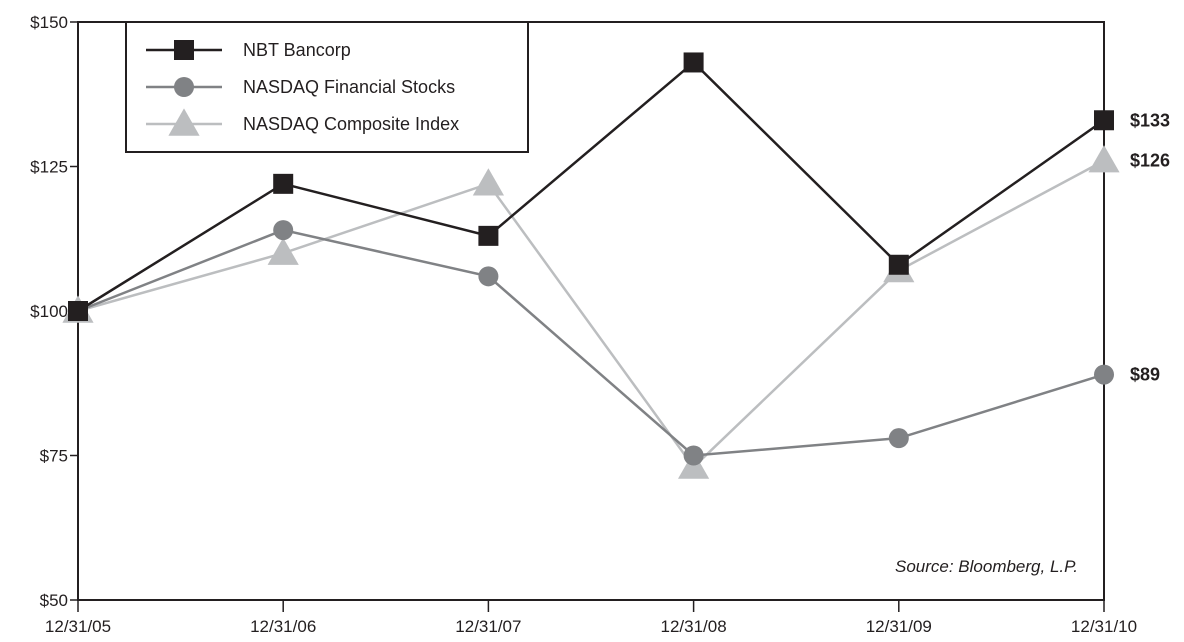  I want to click on legend-label: NASDAQ Financial Stocks, so click(349, 87).